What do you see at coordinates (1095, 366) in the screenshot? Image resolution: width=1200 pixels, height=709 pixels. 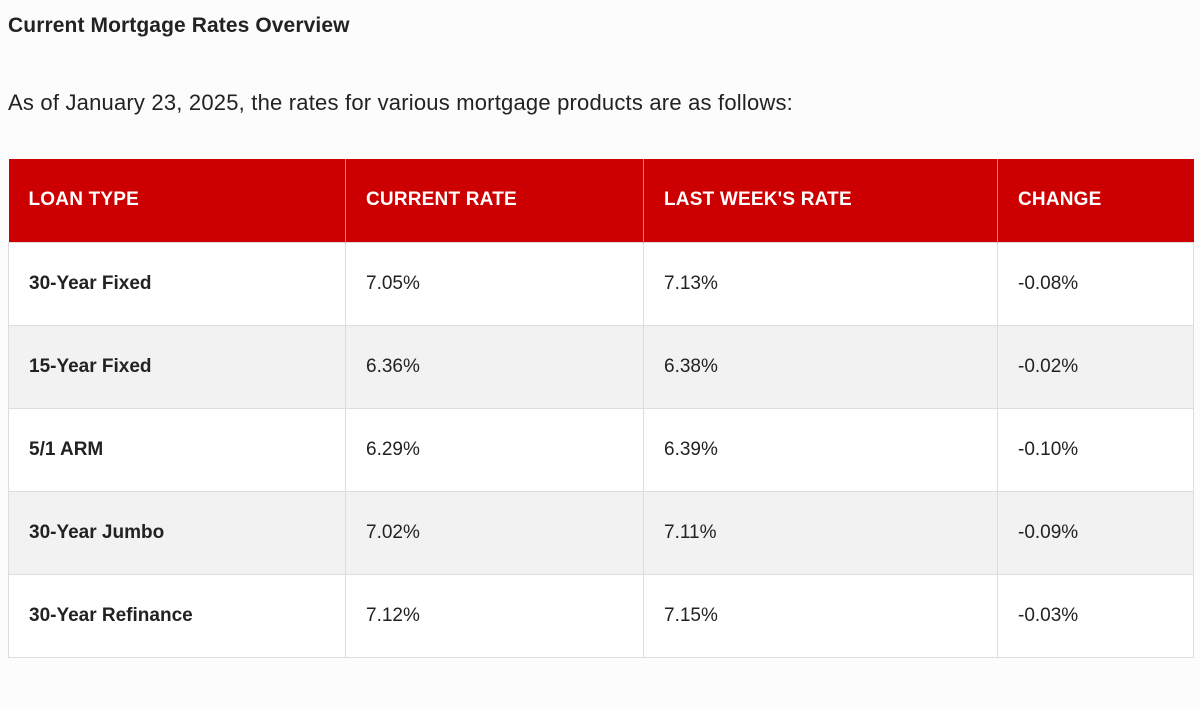 I see `change-cell: -0.02%` at bounding box center [1095, 366].